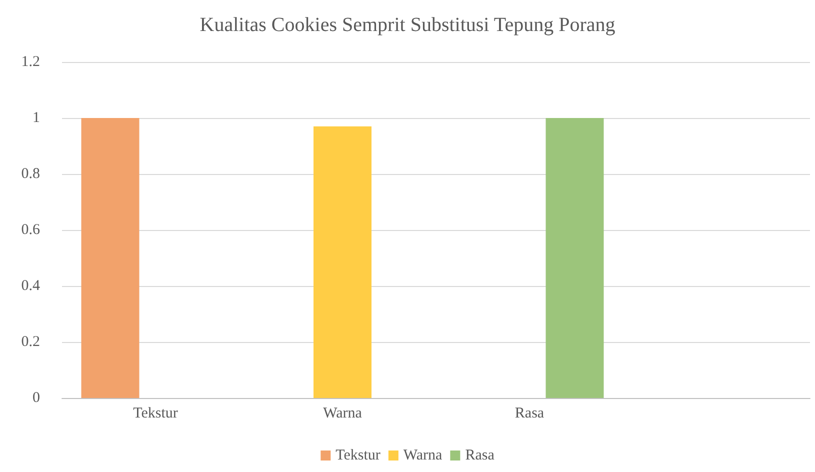 The width and height of the screenshot is (815, 472). What do you see at coordinates (36, 118) in the screenshot?
I see `y-tick-label: 1` at bounding box center [36, 118].